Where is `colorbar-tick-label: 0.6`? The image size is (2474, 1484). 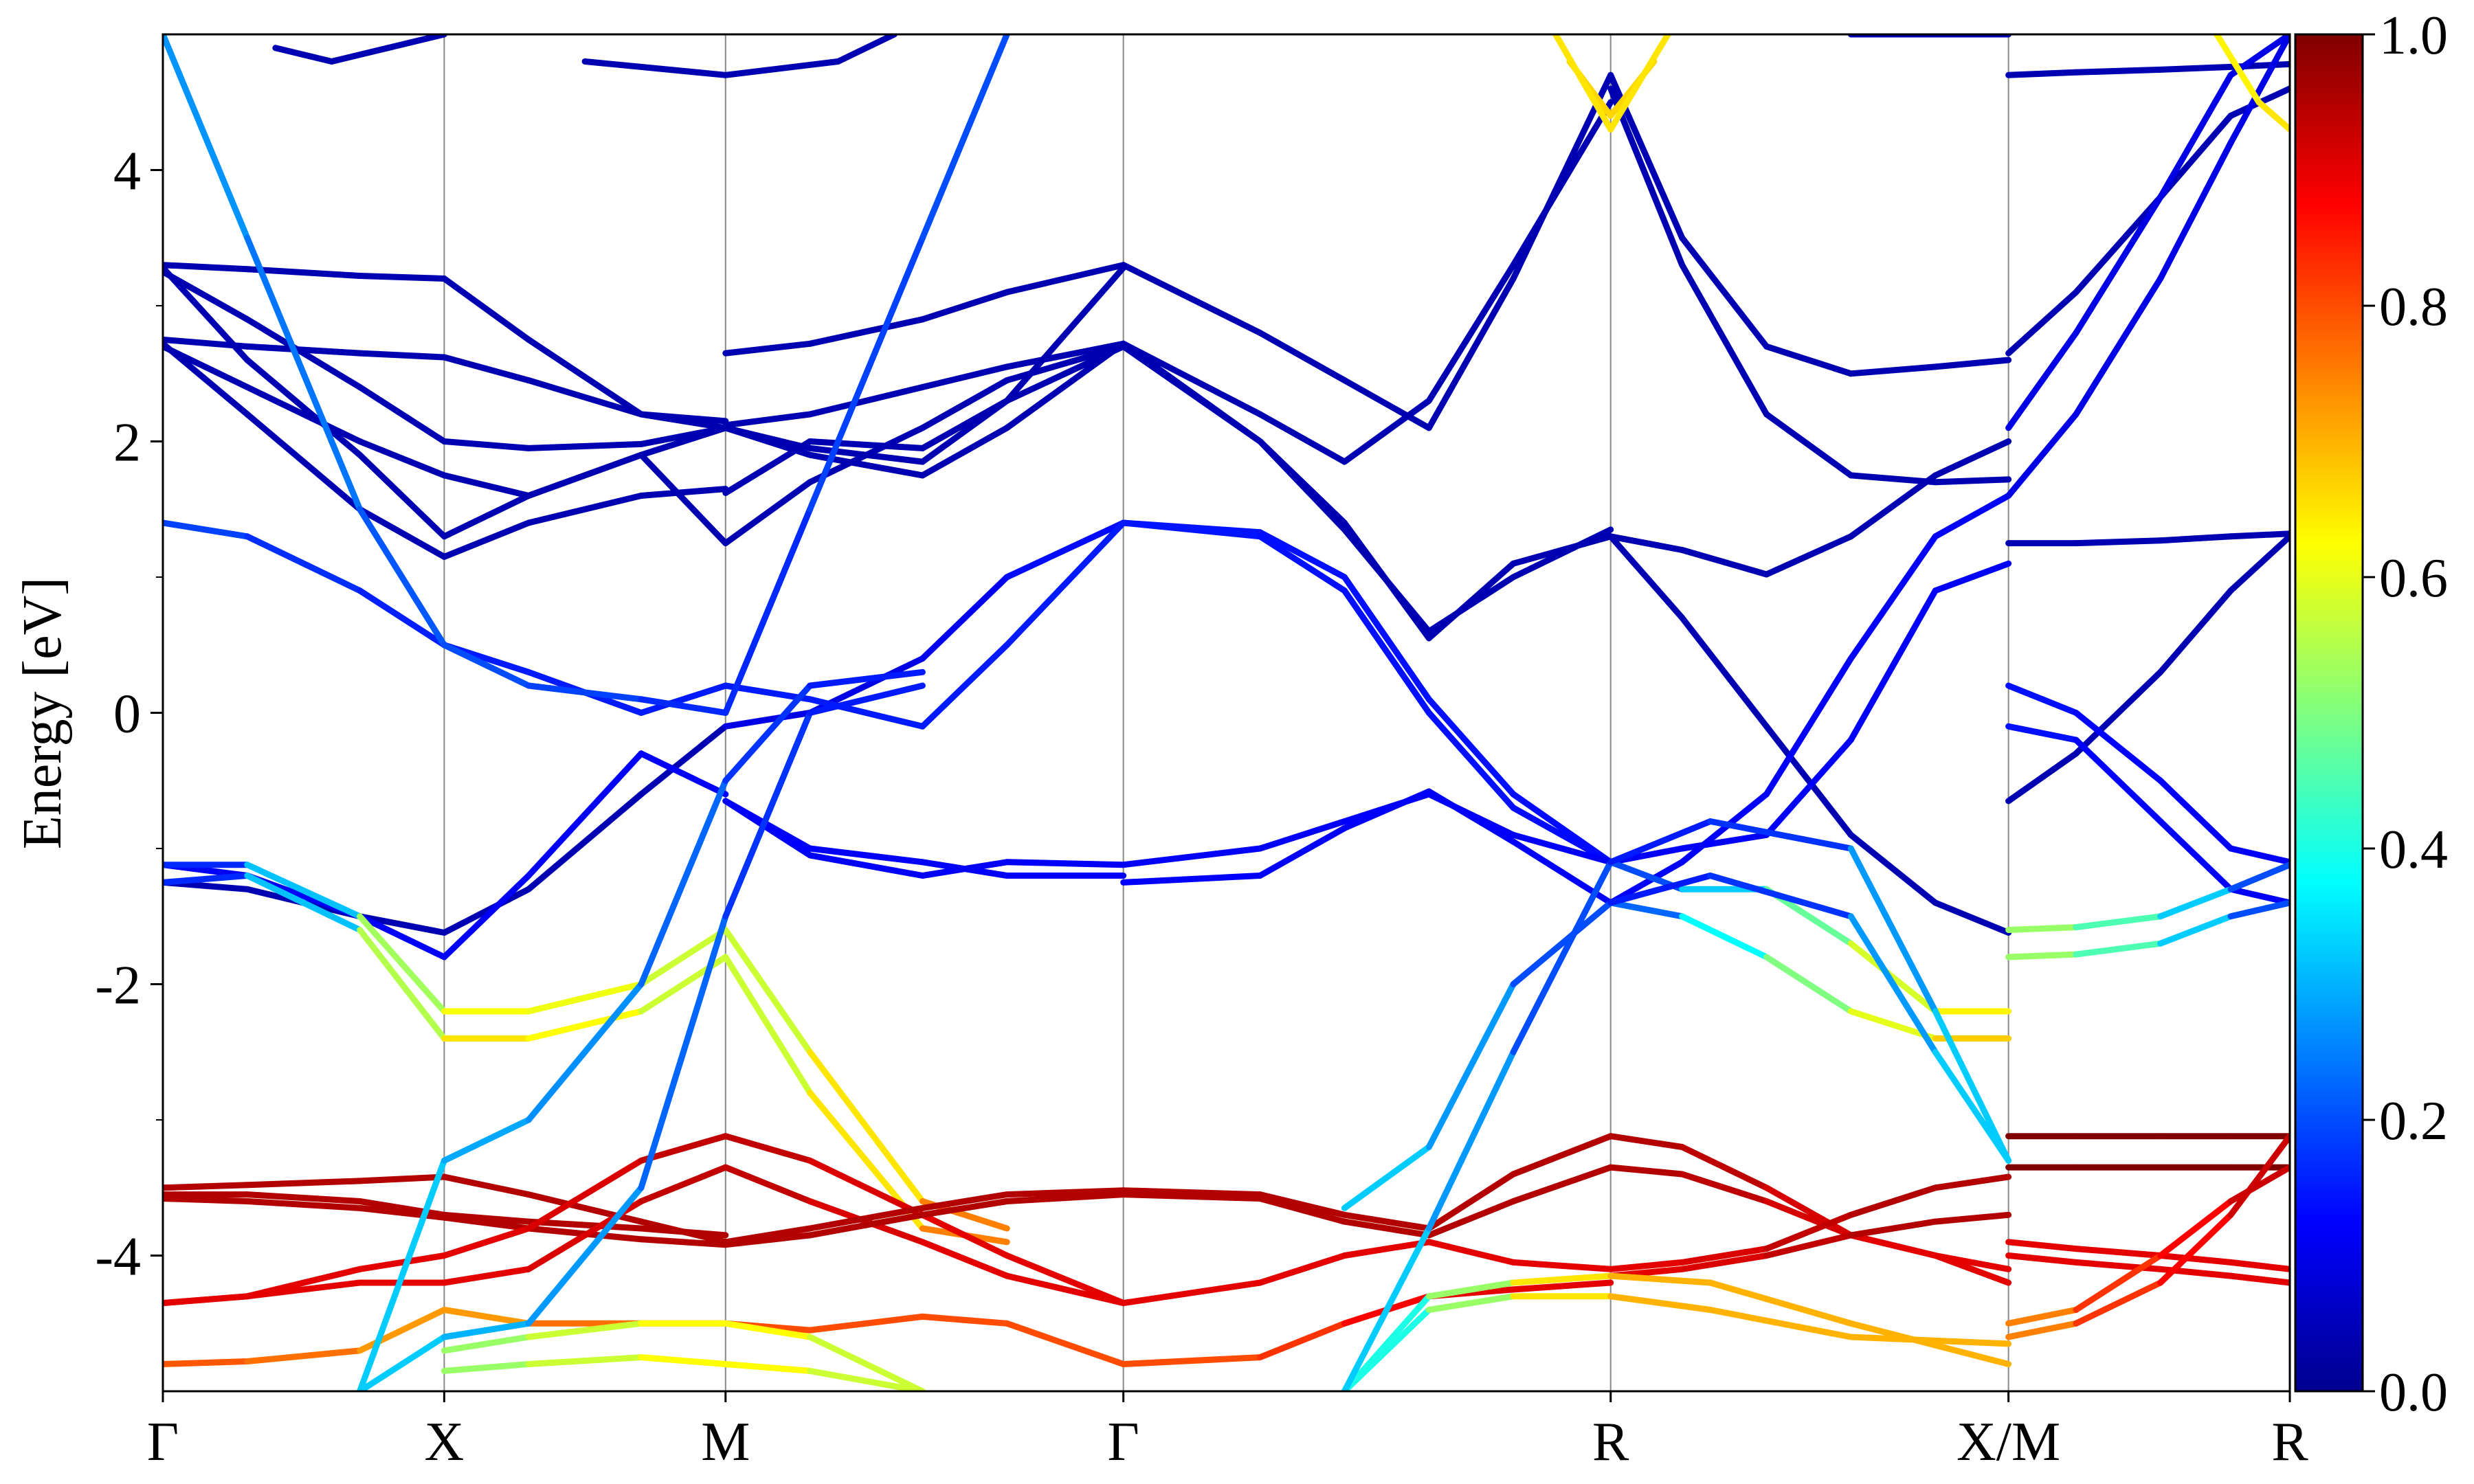
colorbar-tick-label: 0.6 is located at coordinates (2413, 578).